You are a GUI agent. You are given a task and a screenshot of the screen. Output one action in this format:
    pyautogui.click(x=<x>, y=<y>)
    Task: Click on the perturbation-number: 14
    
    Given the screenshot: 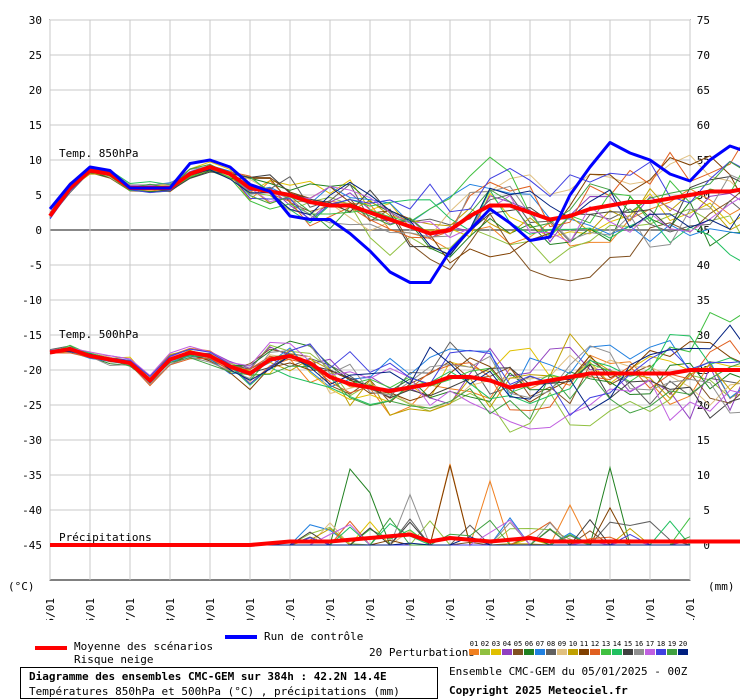 What is the action you would take?
    pyautogui.click(x=617, y=644)
    